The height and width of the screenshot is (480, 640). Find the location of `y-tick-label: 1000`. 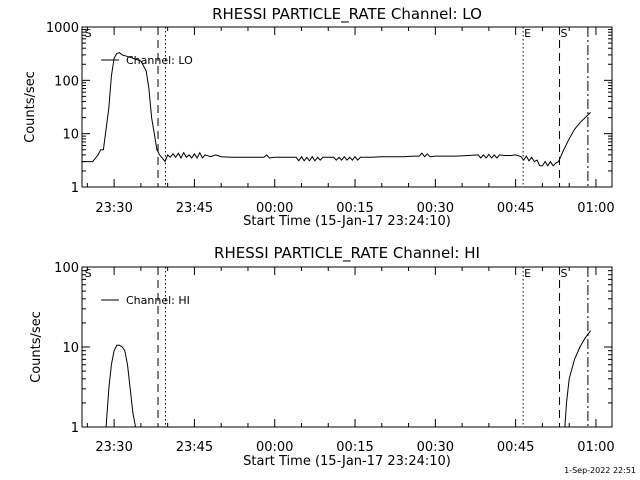

y-tick-label: 1000 is located at coordinates (62, 28).